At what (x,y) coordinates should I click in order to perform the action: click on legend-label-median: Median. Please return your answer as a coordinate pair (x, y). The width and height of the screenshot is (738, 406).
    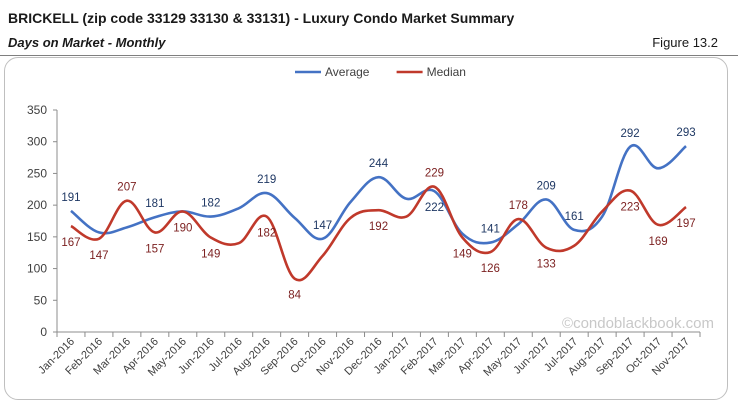
    Looking at the image, I should click on (446, 72).